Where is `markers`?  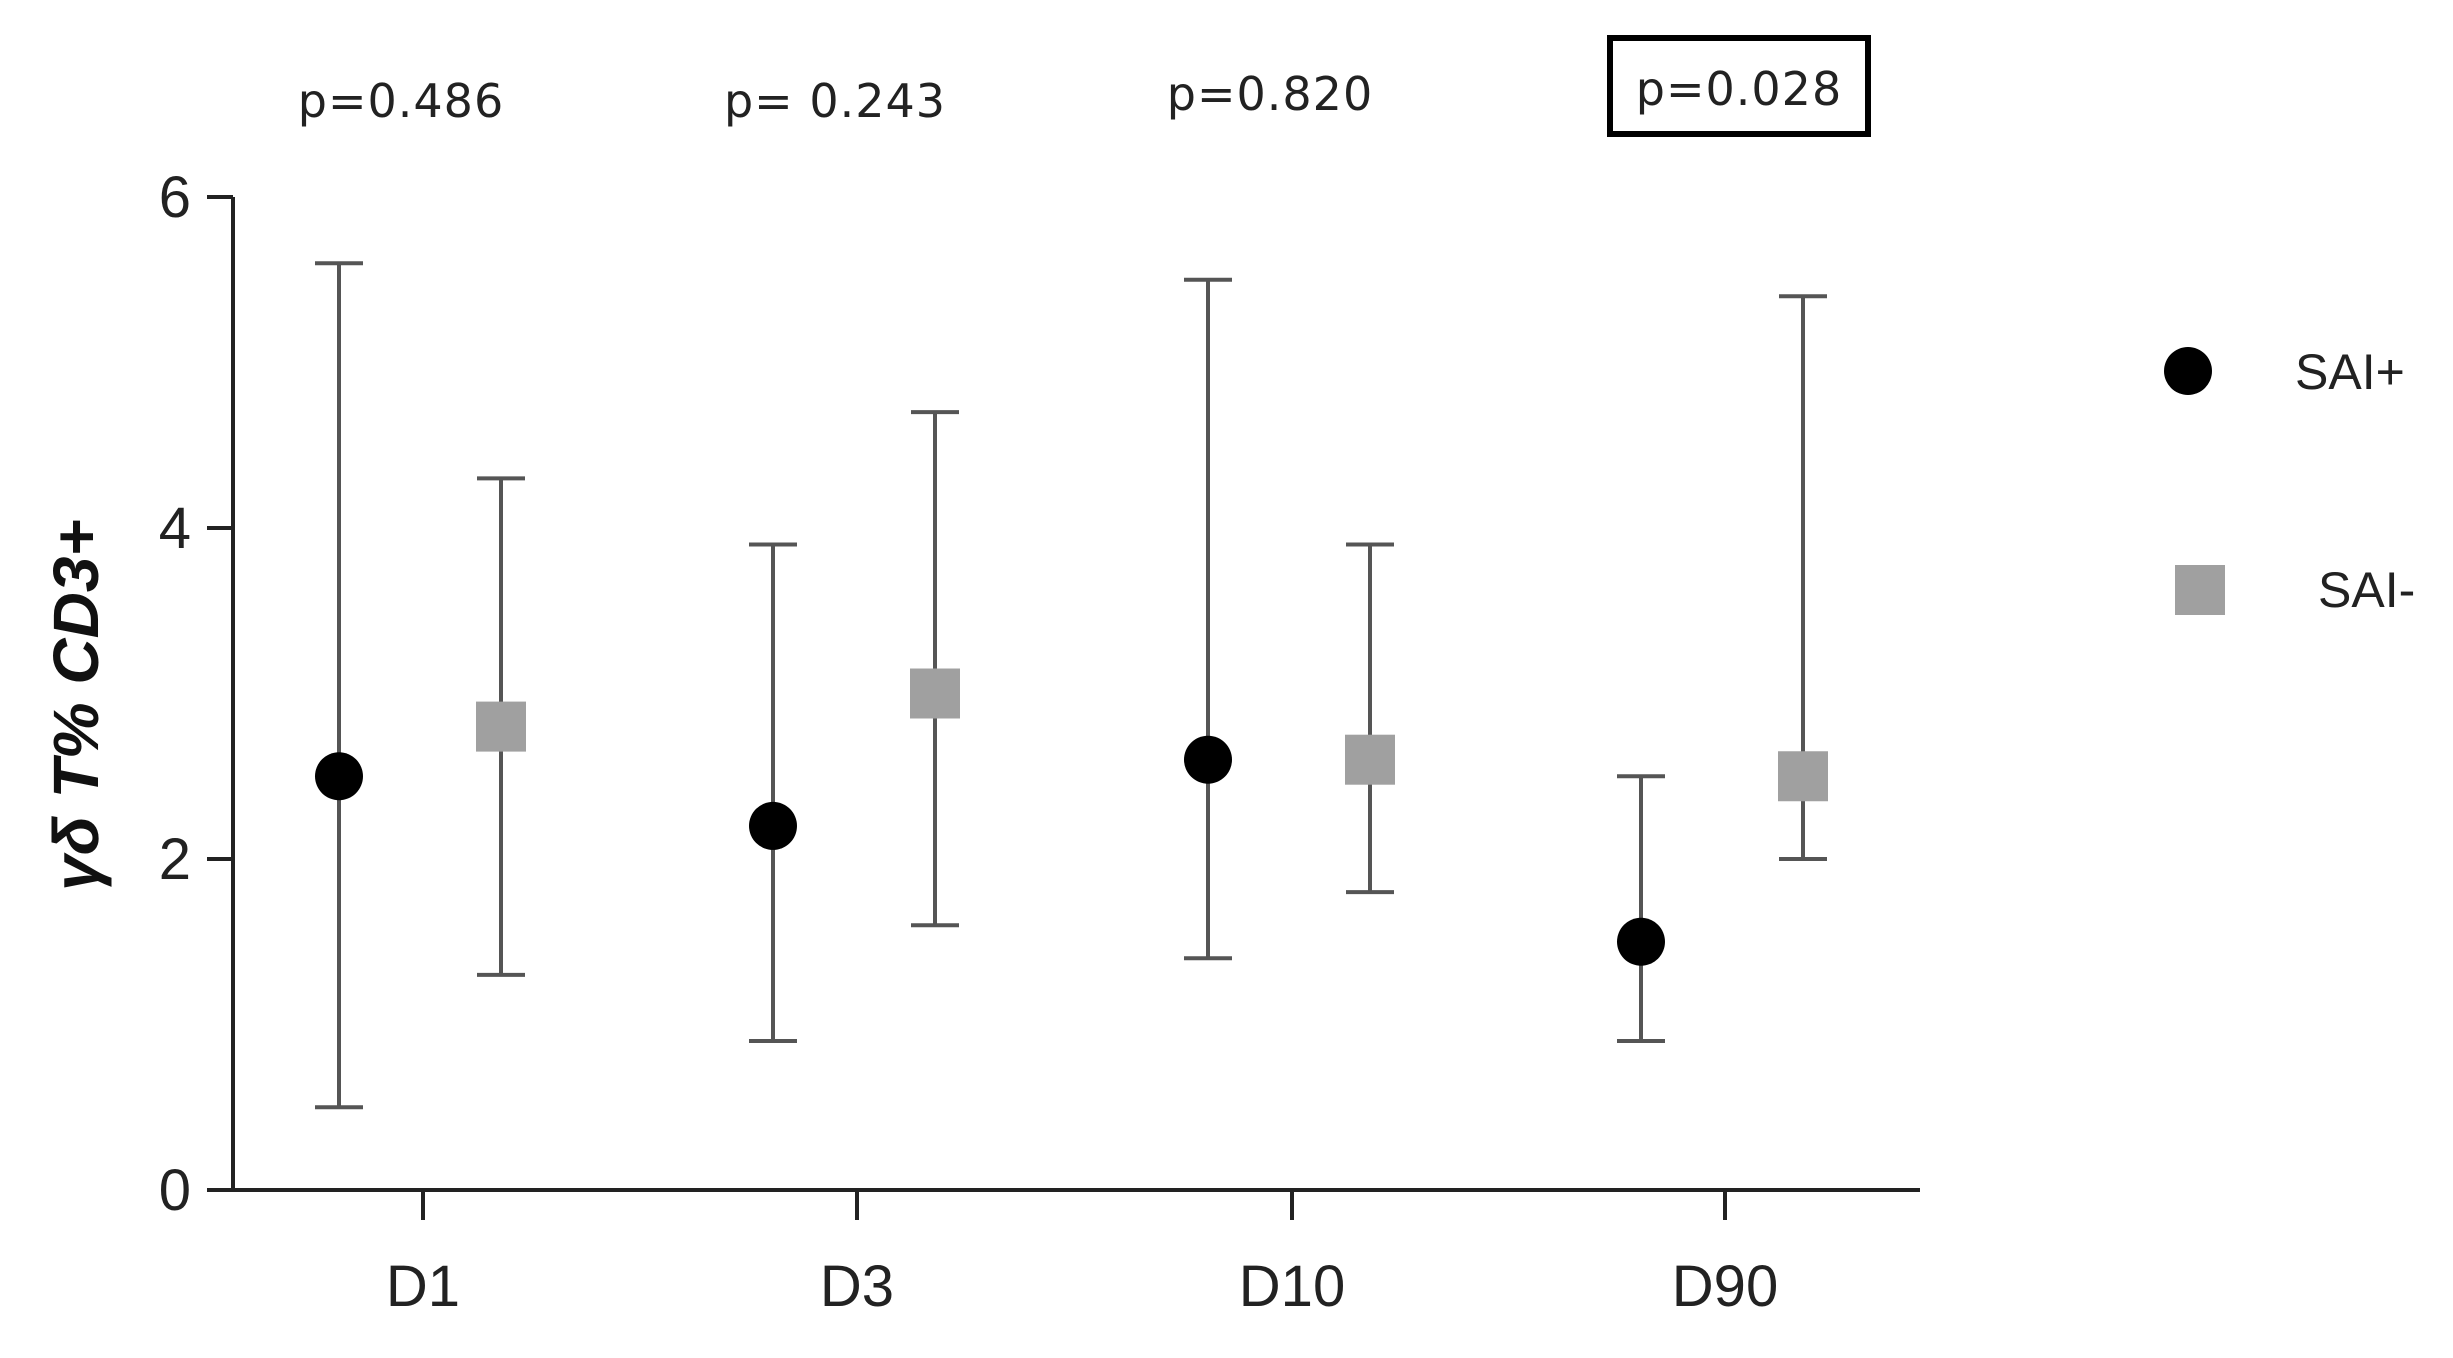 markers is located at coordinates (1071, 817).